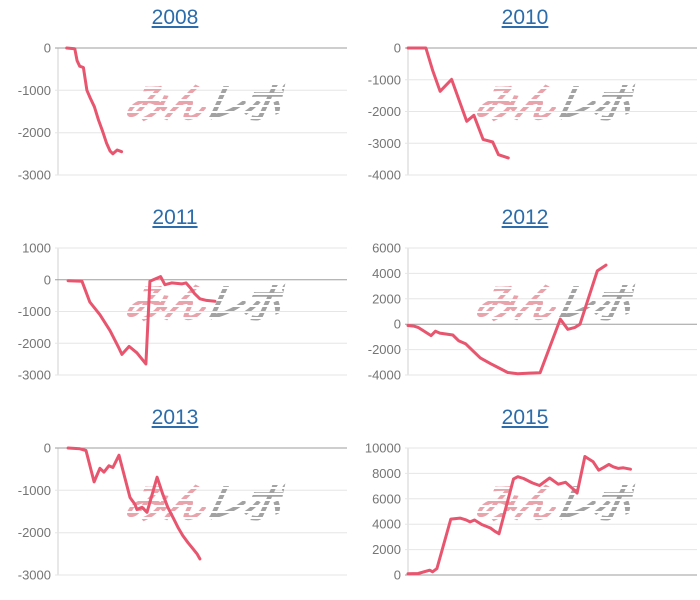 Image resolution: width=700 pixels, height=600 pixels. I want to click on chart-title-row: 2015, so click(525, 418).